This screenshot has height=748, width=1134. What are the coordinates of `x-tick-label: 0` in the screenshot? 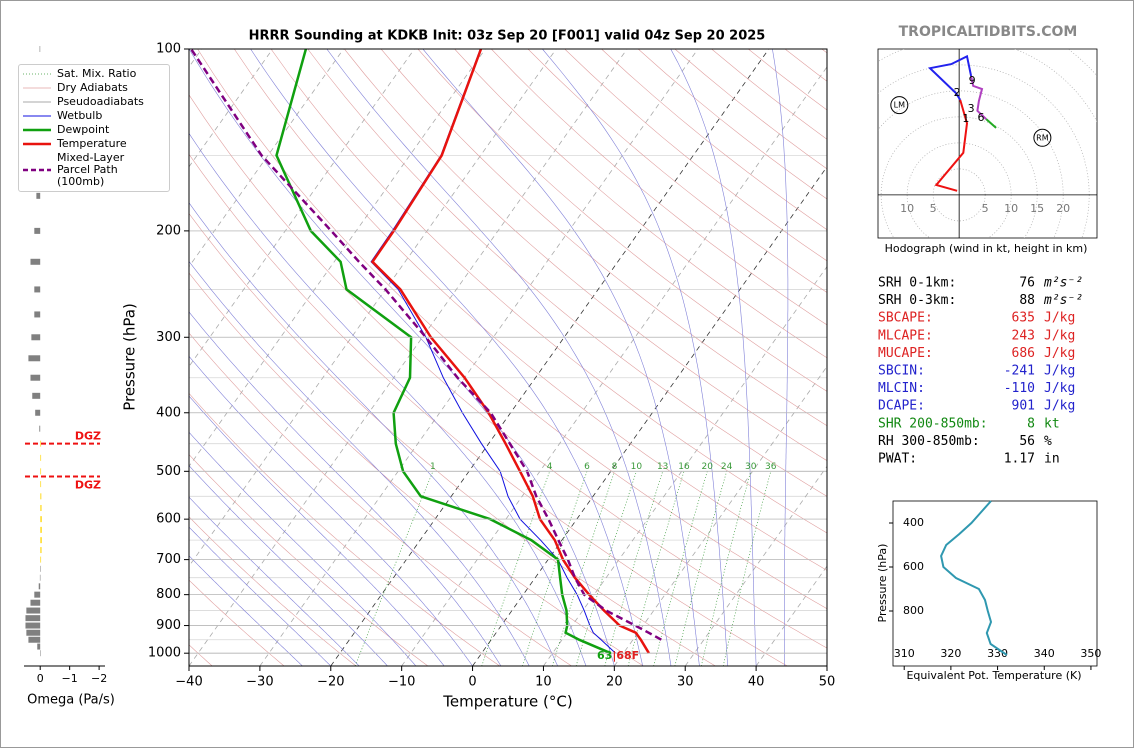 It's located at (472, 682).